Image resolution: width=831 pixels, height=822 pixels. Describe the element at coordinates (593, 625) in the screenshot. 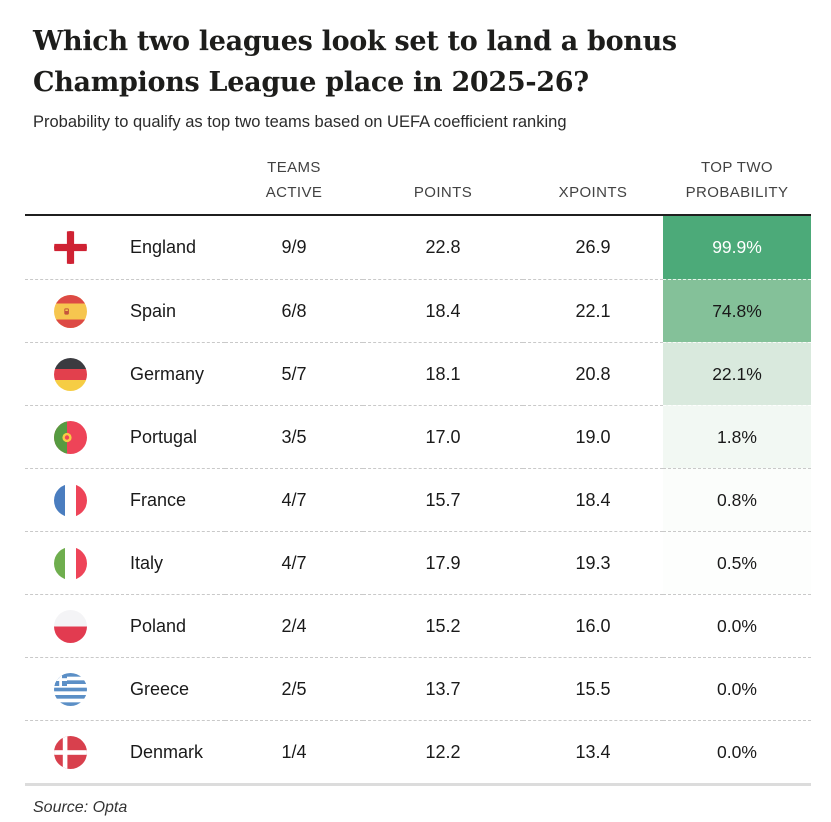

I see `xpoints-cell: 16.0` at that location.